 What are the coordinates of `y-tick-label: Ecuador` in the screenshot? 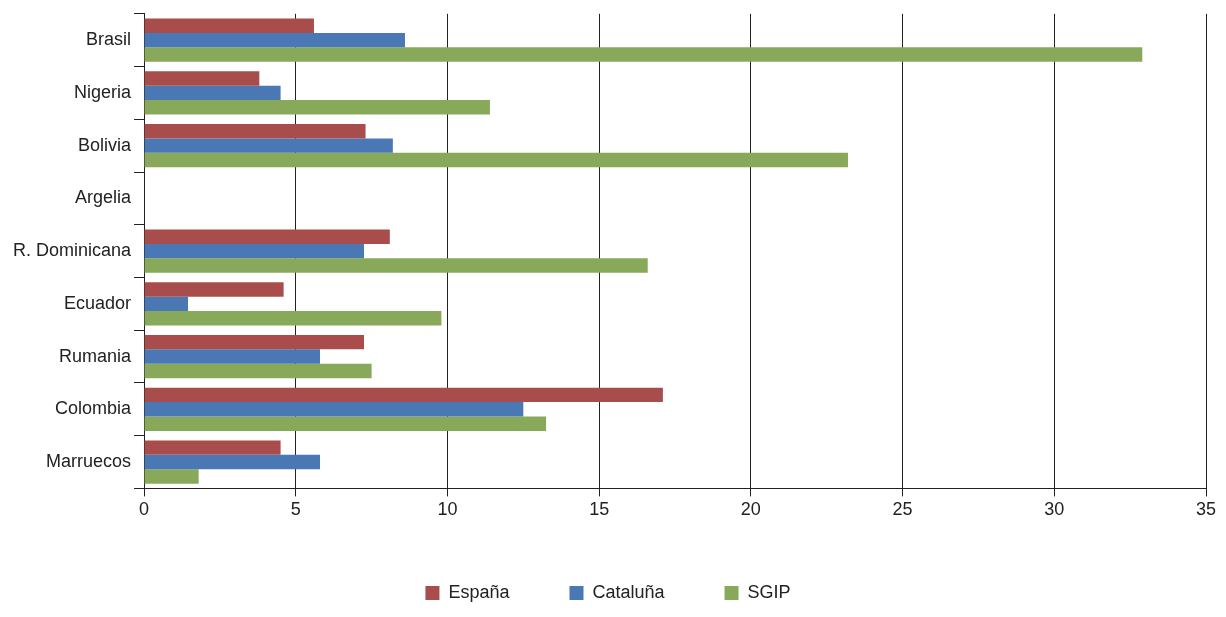 It's located at (98, 302).